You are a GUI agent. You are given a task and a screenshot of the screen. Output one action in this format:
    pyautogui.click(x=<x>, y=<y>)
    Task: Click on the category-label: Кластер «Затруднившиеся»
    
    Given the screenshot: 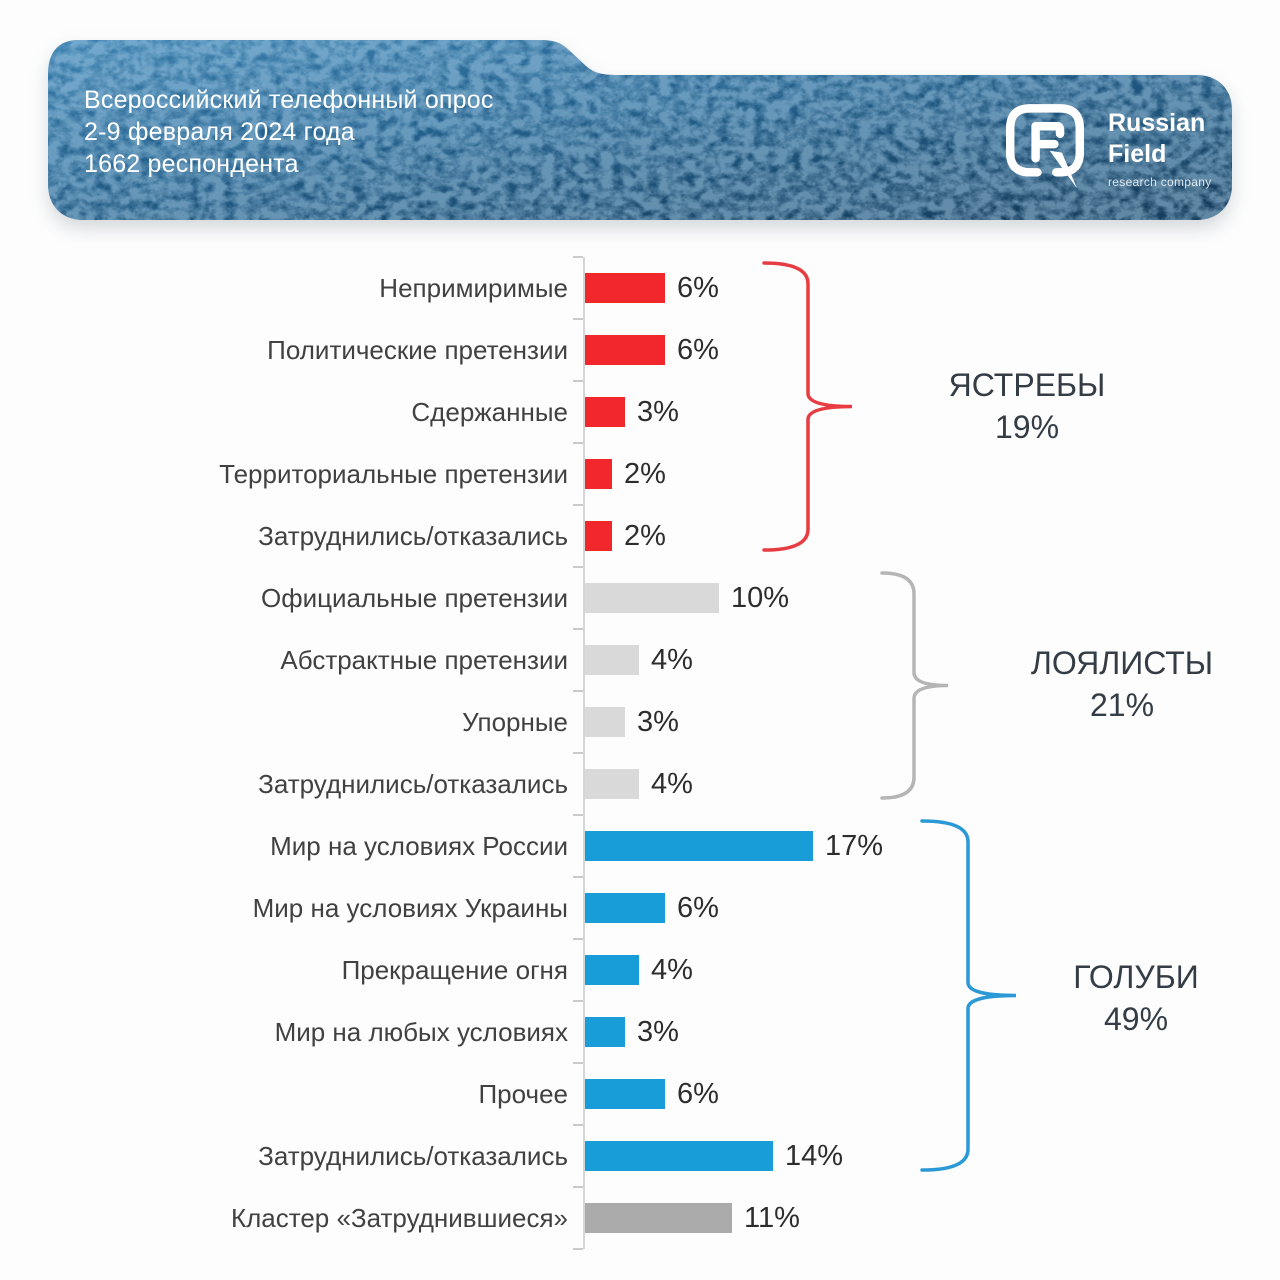 What is the action you would take?
    pyautogui.click(x=399, y=1217)
    